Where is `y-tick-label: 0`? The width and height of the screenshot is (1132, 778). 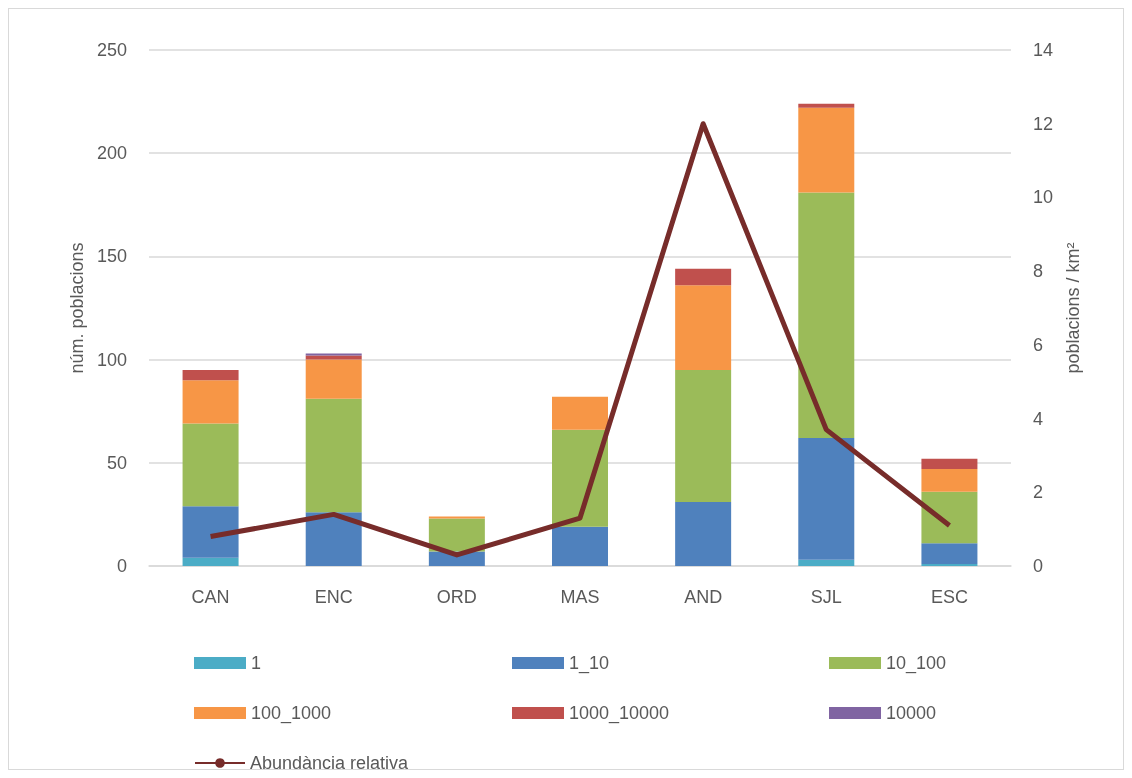 y-tick-label: 0 is located at coordinates (121, 566).